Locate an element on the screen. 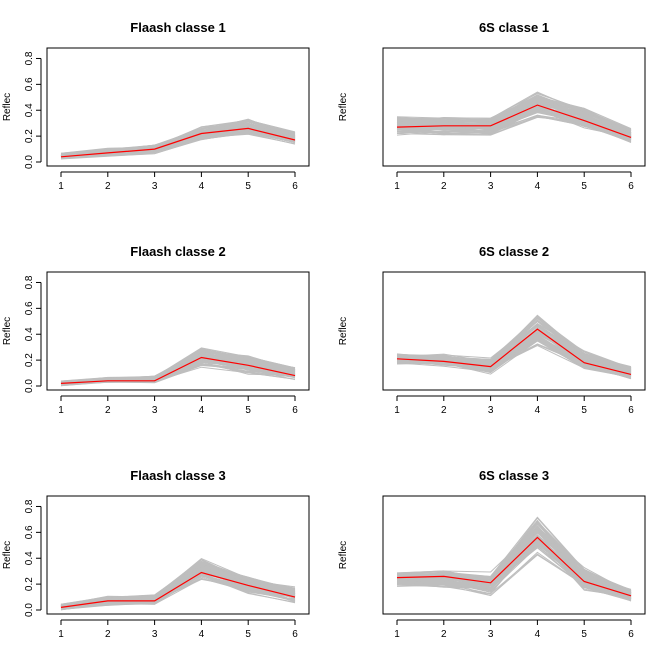  panel-title: Flaash classe 2 is located at coordinates (177, 251).